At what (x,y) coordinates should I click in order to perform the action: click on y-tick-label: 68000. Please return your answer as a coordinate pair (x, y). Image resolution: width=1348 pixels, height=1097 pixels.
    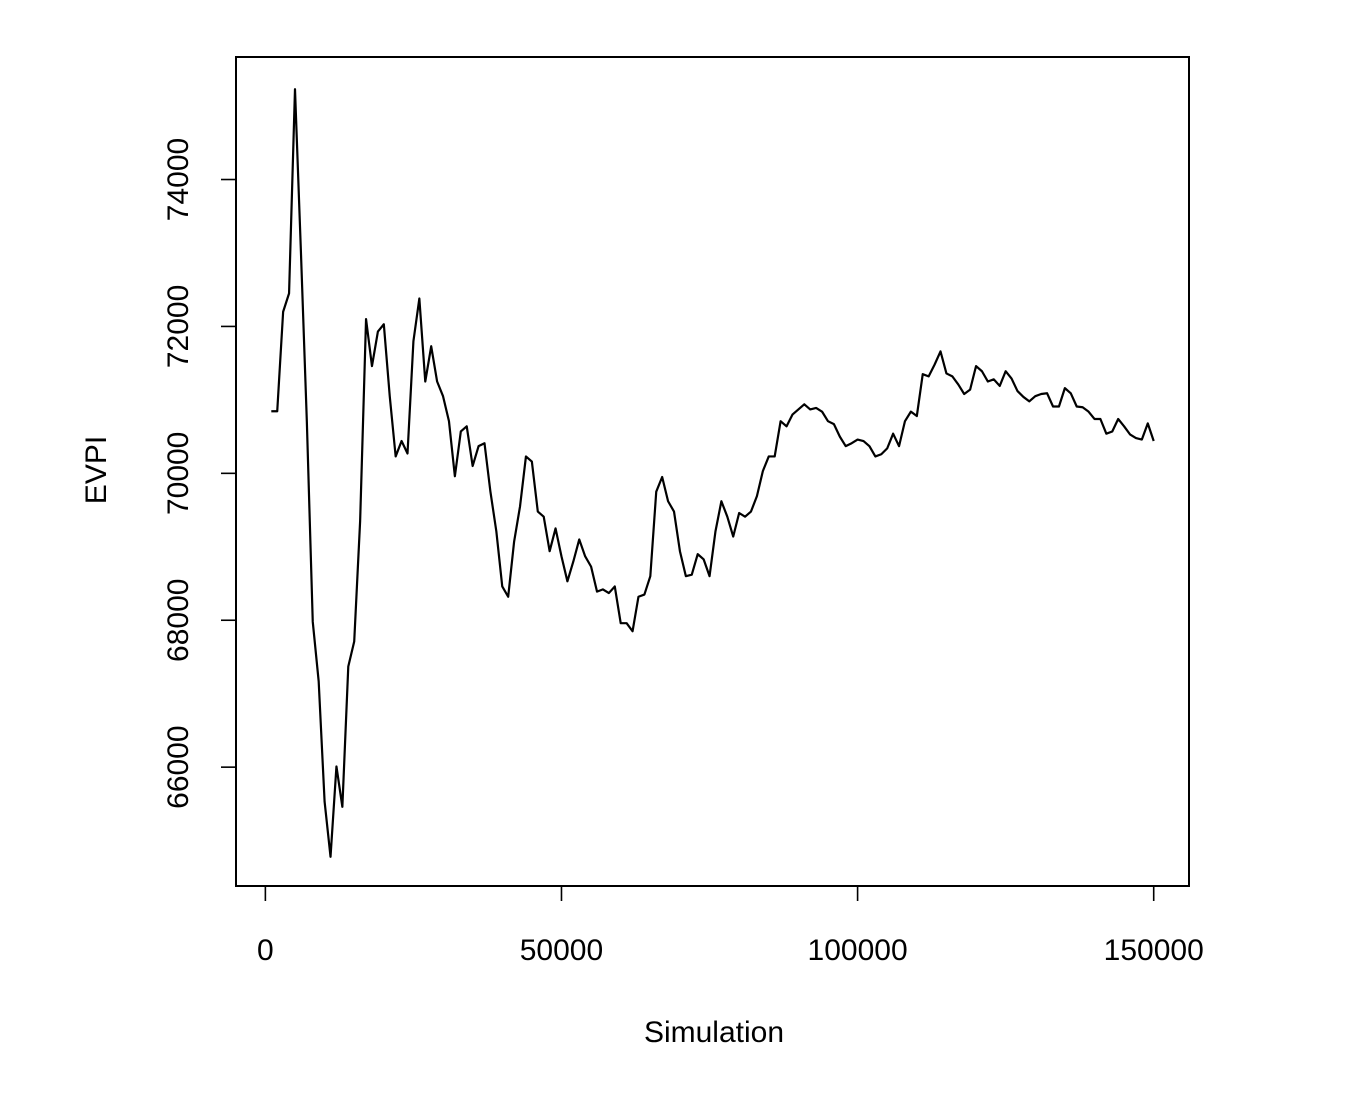
    Looking at the image, I should click on (178, 620).